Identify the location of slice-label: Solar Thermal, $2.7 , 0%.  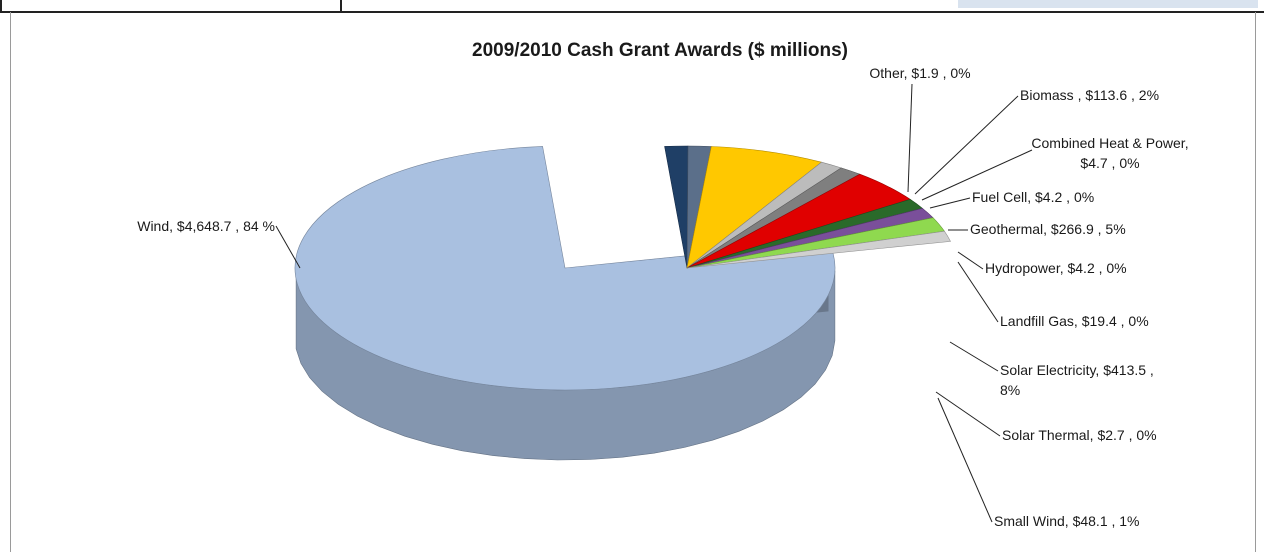
(1079, 435).